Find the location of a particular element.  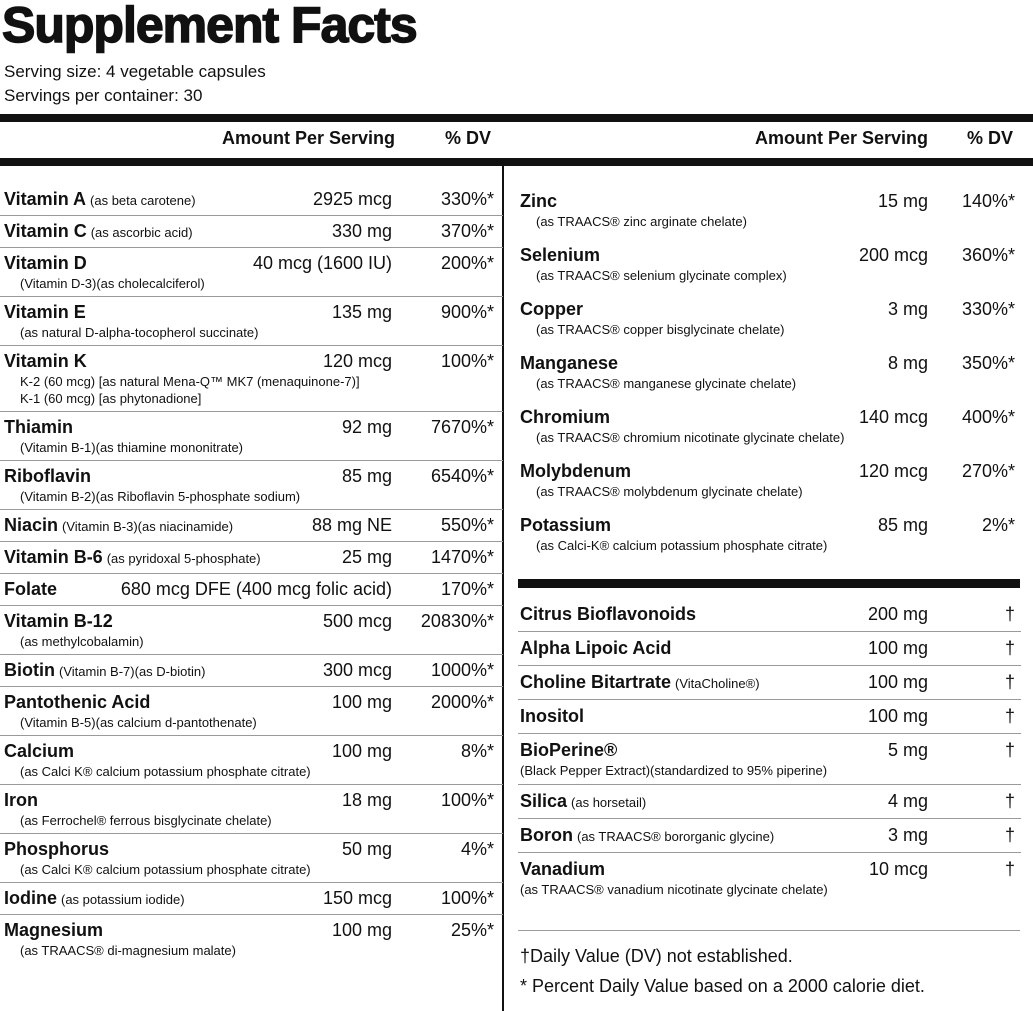

amount: 10 mcg is located at coordinates (898, 869).